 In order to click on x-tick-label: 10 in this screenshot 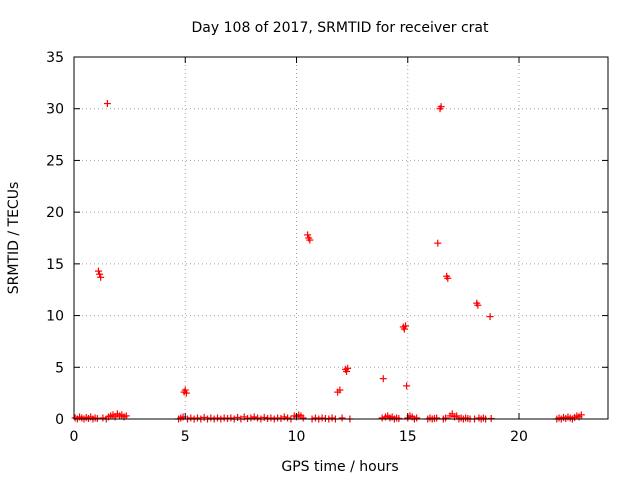, I will do `click(297, 437)`.